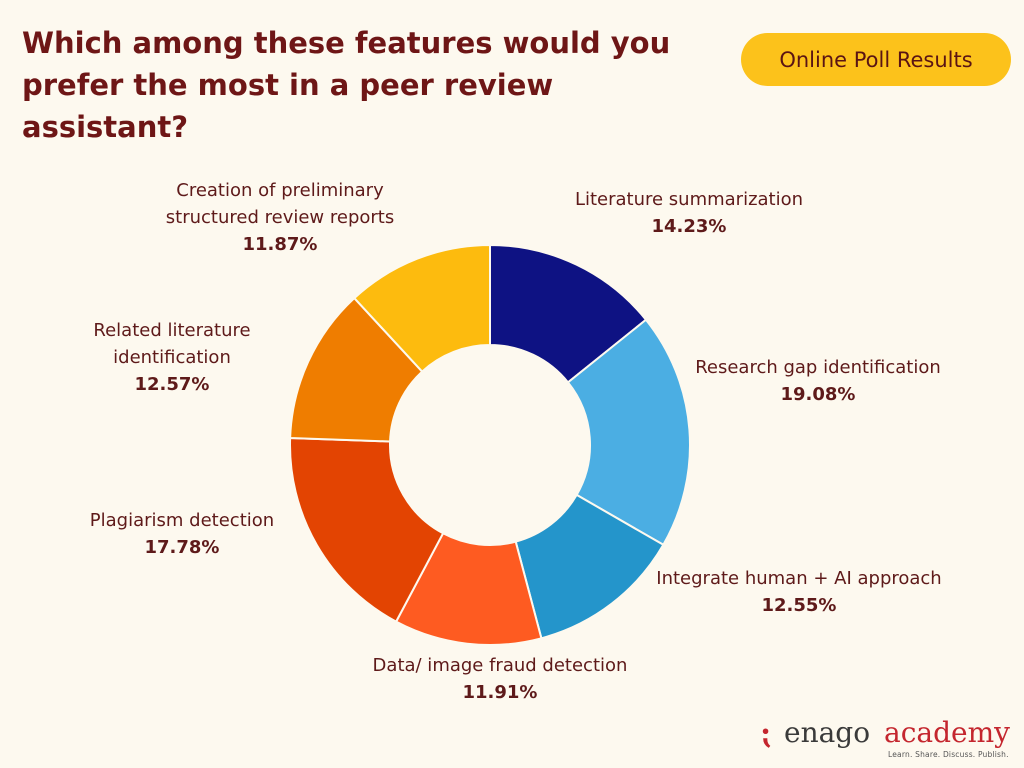 The height and width of the screenshot is (768, 1024). I want to click on poll-results-badge: Online Poll Results, so click(876, 59).